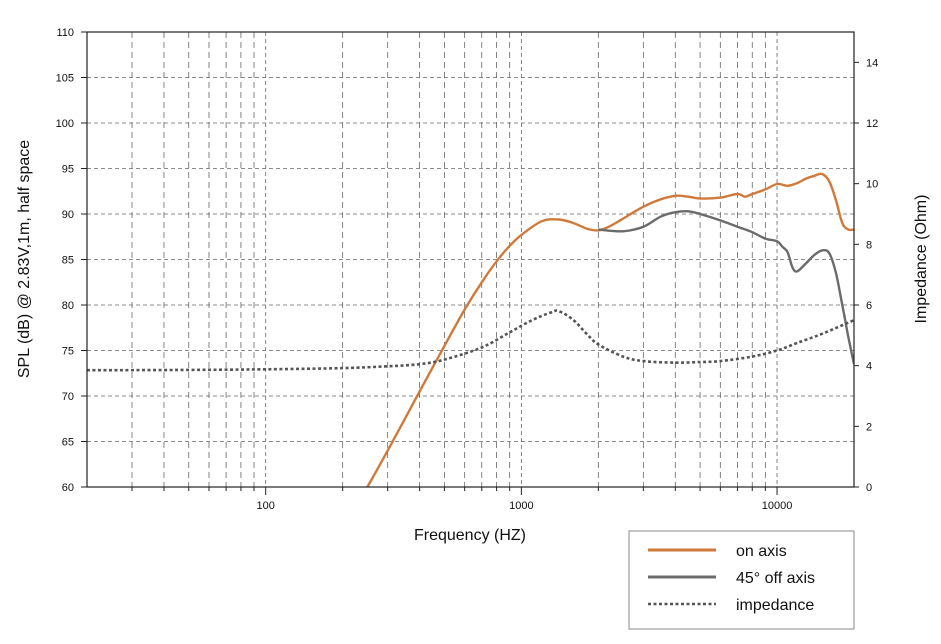 This screenshot has height=644, width=941. Describe the element at coordinates (470, 340) in the screenshot. I see `series-line-impedance` at that location.